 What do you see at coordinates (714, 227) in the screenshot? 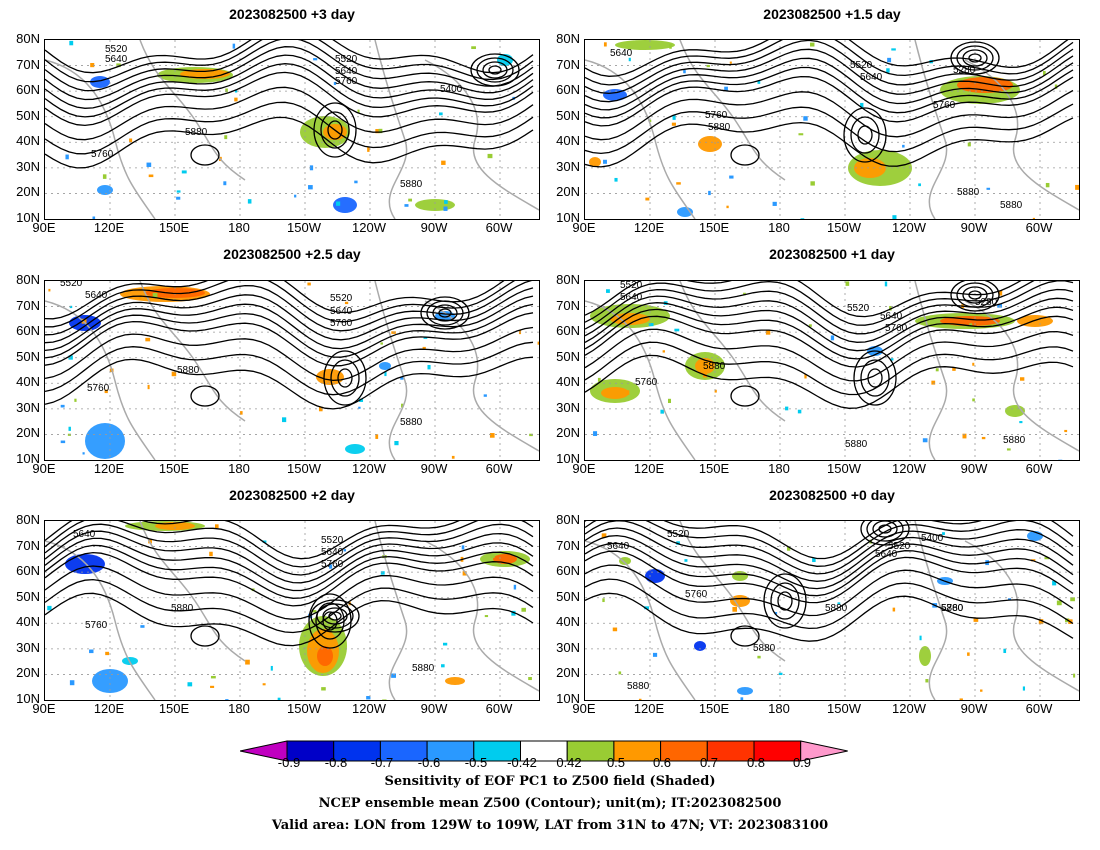
I see `lon-label: 150E` at bounding box center [714, 227].